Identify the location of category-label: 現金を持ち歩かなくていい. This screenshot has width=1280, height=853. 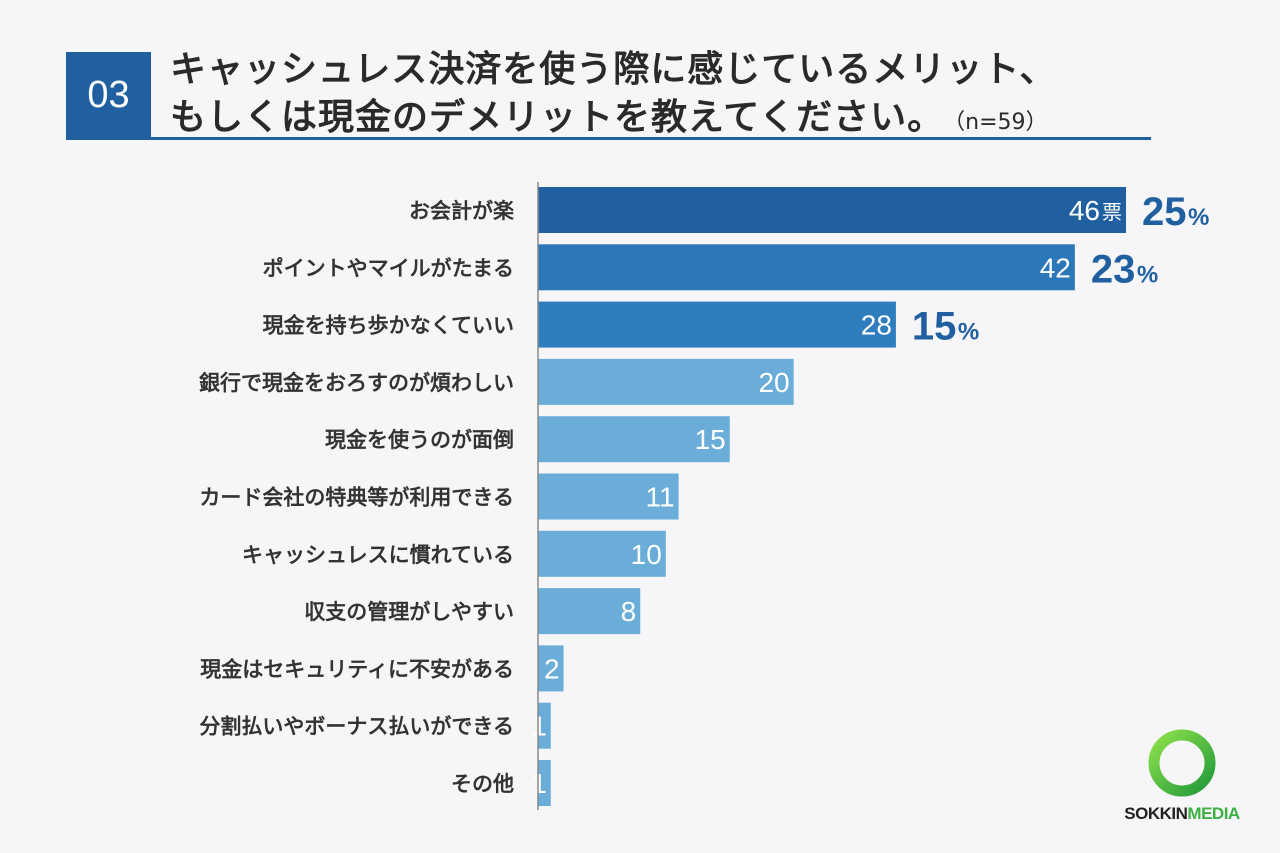
(388, 326).